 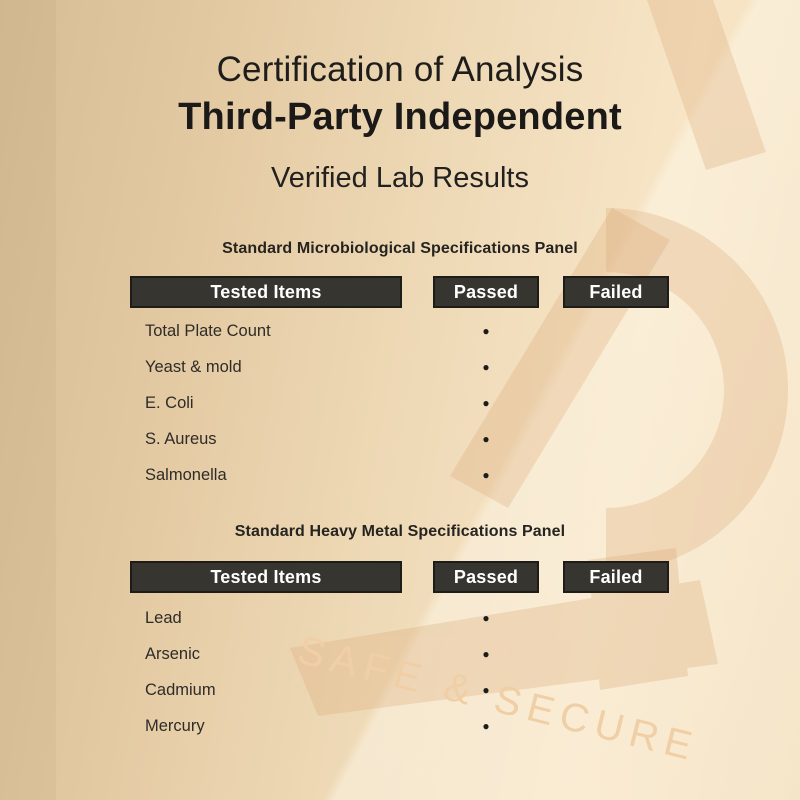 What do you see at coordinates (169, 402) in the screenshot?
I see `tested-item-label: E. Coli` at bounding box center [169, 402].